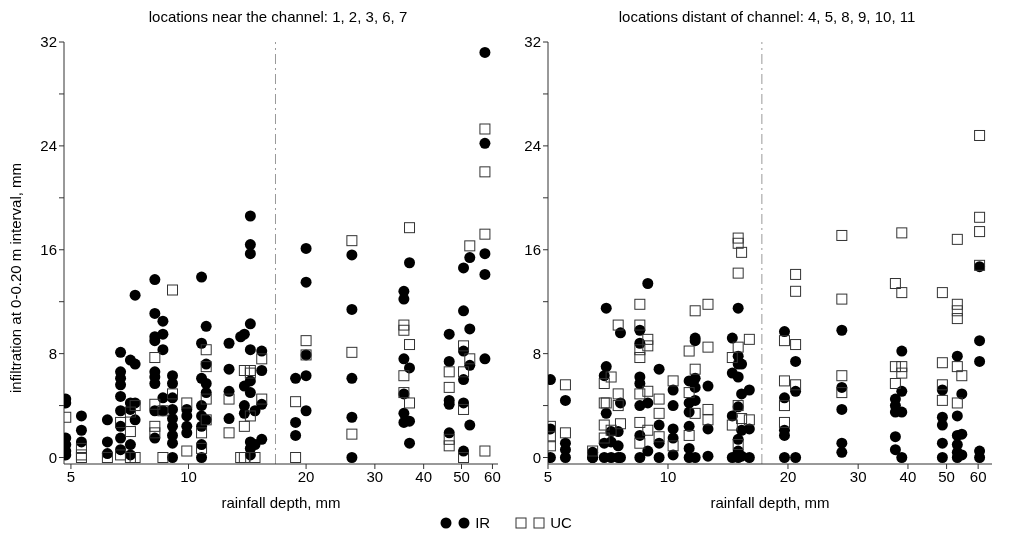 This screenshot has height=560, width=1011. What do you see at coordinates (561, 522) in the screenshot?
I see `legend-label: UC` at bounding box center [561, 522].